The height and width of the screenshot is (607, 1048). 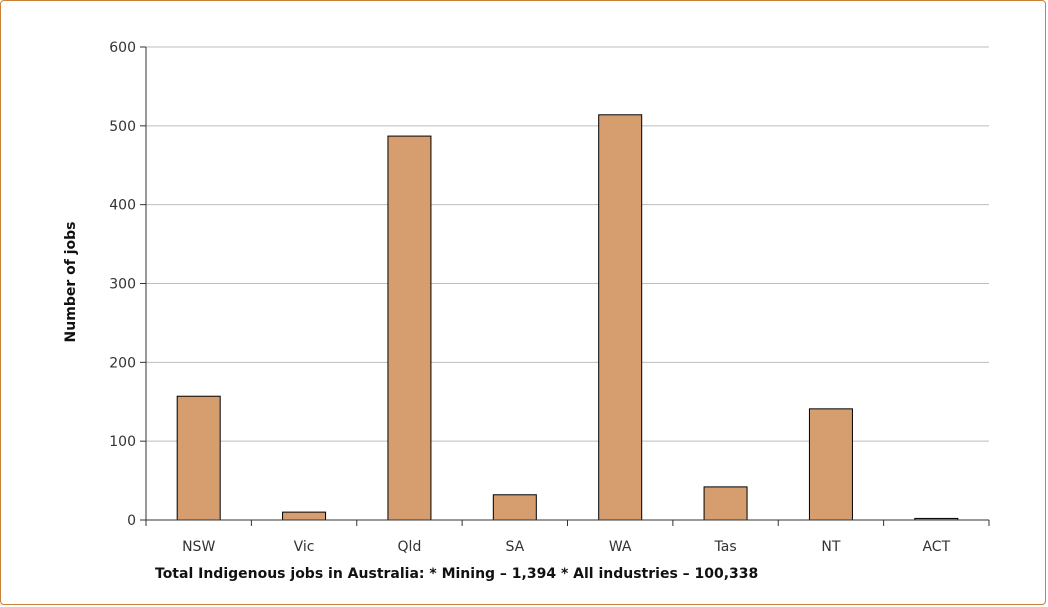 I want to click on x-tick-label: WA, so click(x=620, y=547).